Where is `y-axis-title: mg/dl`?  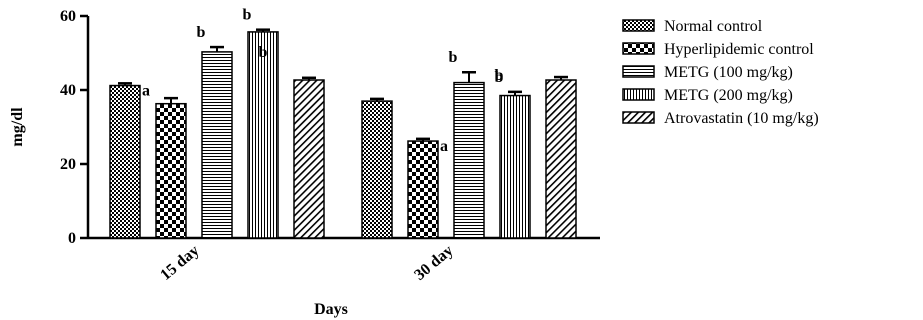
y-axis-title: mg/dl is located at coordinates (17, 127).